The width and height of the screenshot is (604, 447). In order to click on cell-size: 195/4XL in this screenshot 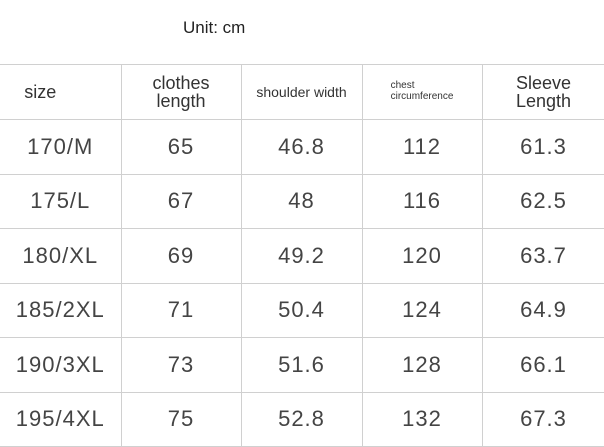, I will do `click(61, 419)`.